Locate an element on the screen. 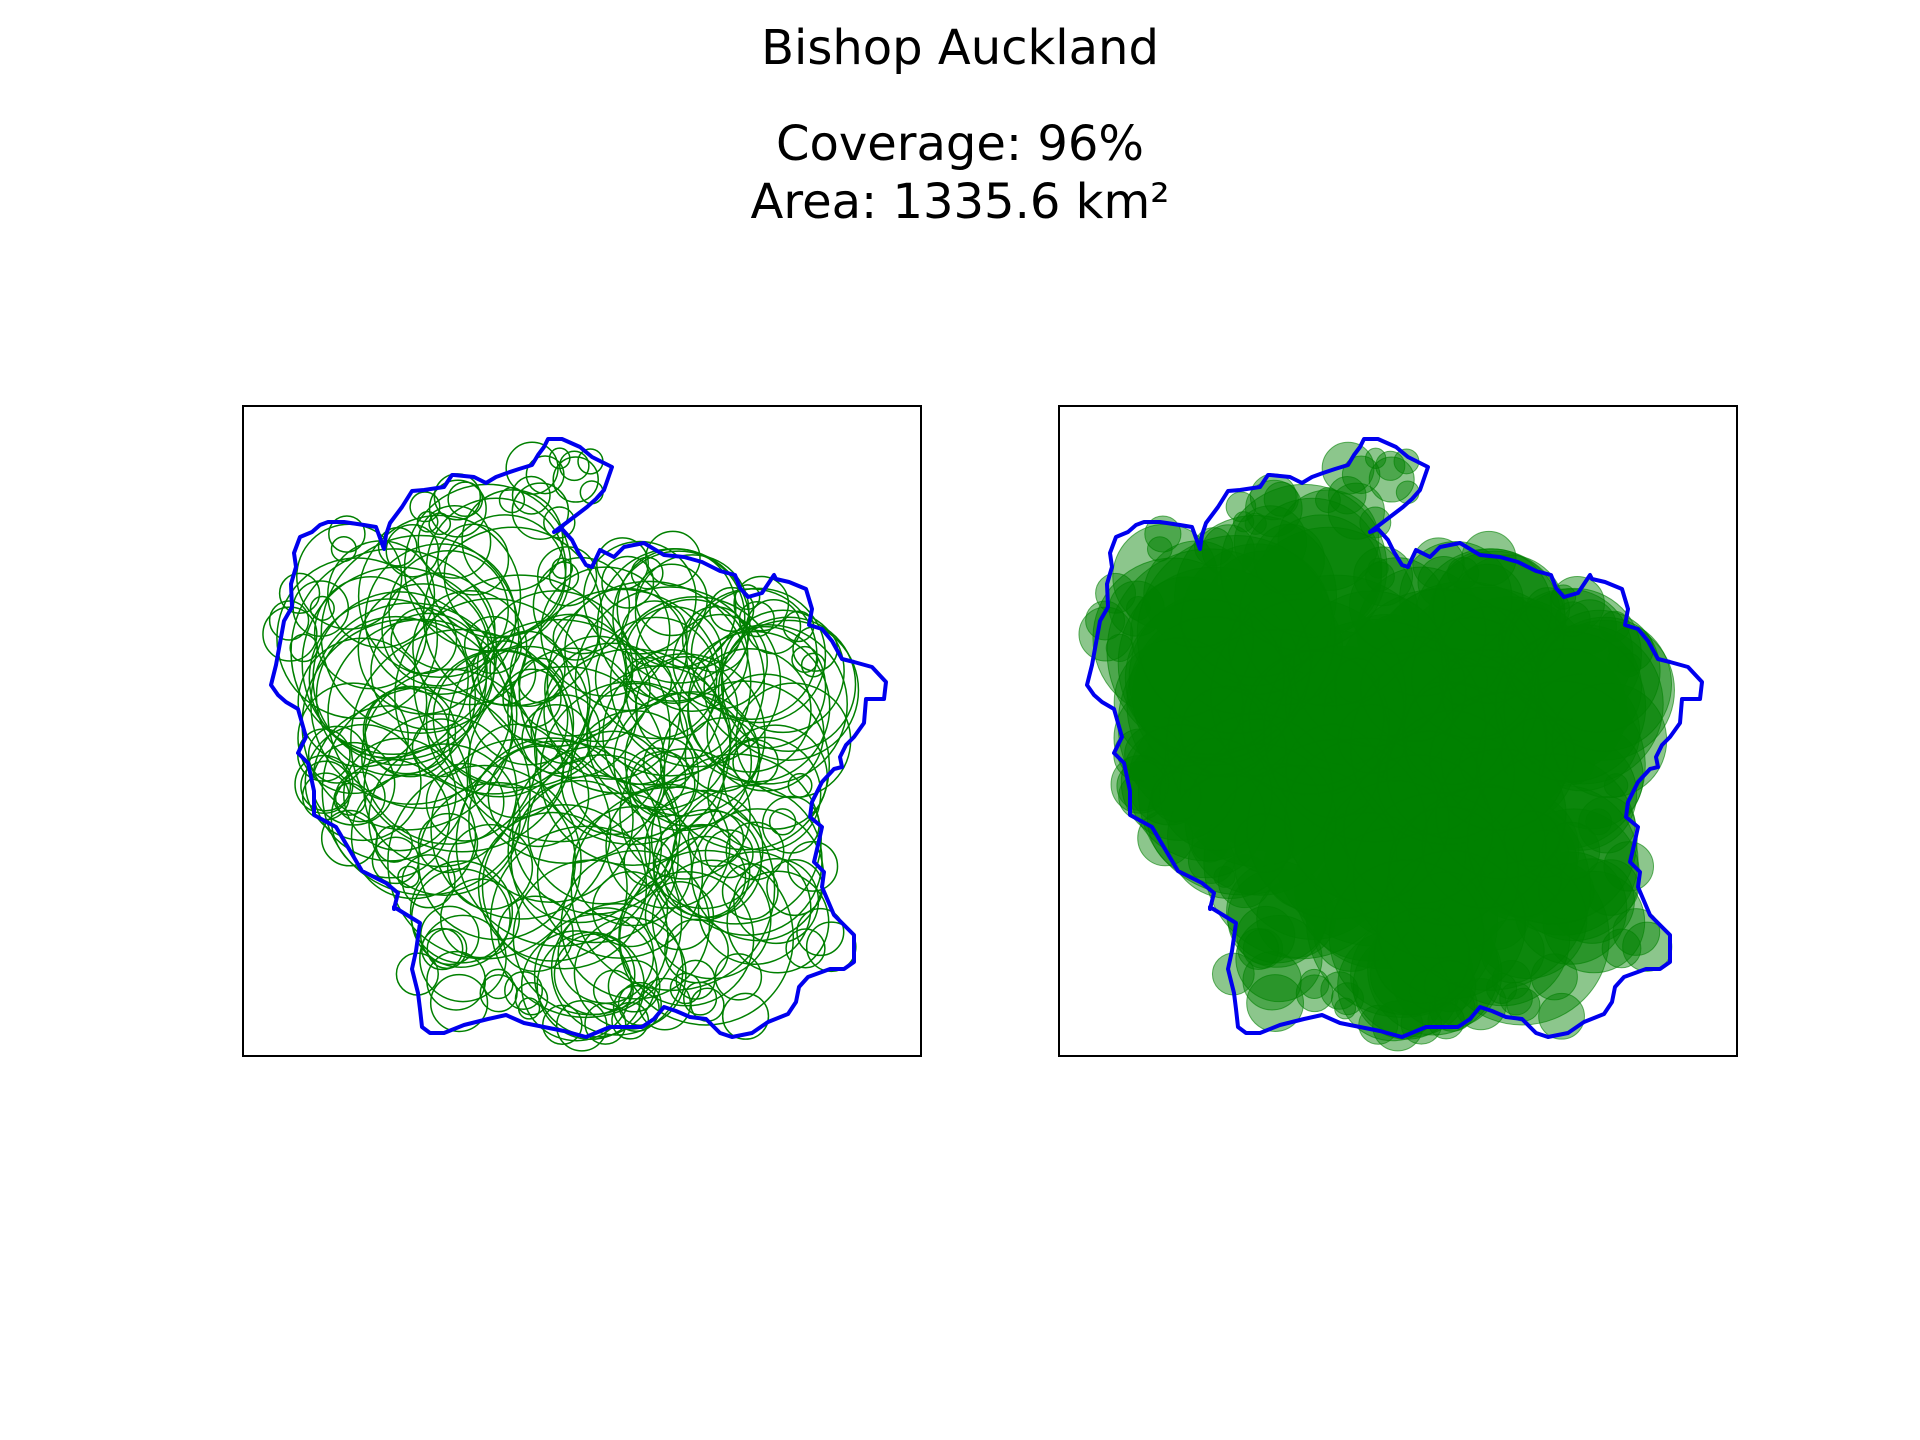  map-title: Bishop Auckland is located at coordinates (960, 48).